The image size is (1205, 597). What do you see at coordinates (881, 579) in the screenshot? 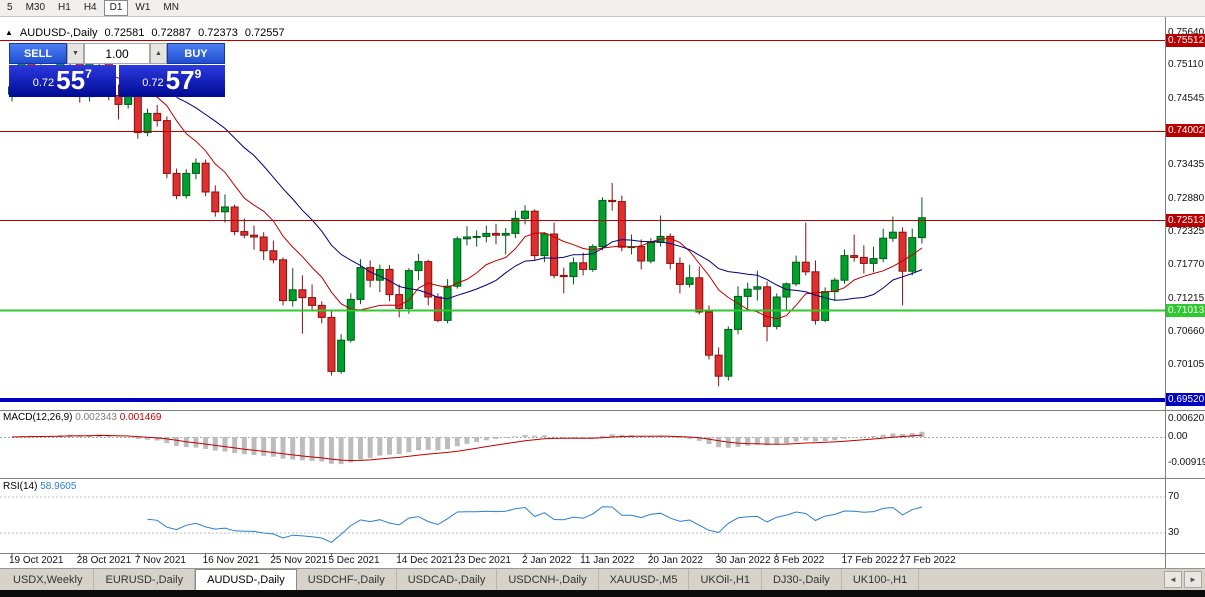
I see `chart-tab-uk100-h1: UK100-,H1` at bounding box center [881, 579].